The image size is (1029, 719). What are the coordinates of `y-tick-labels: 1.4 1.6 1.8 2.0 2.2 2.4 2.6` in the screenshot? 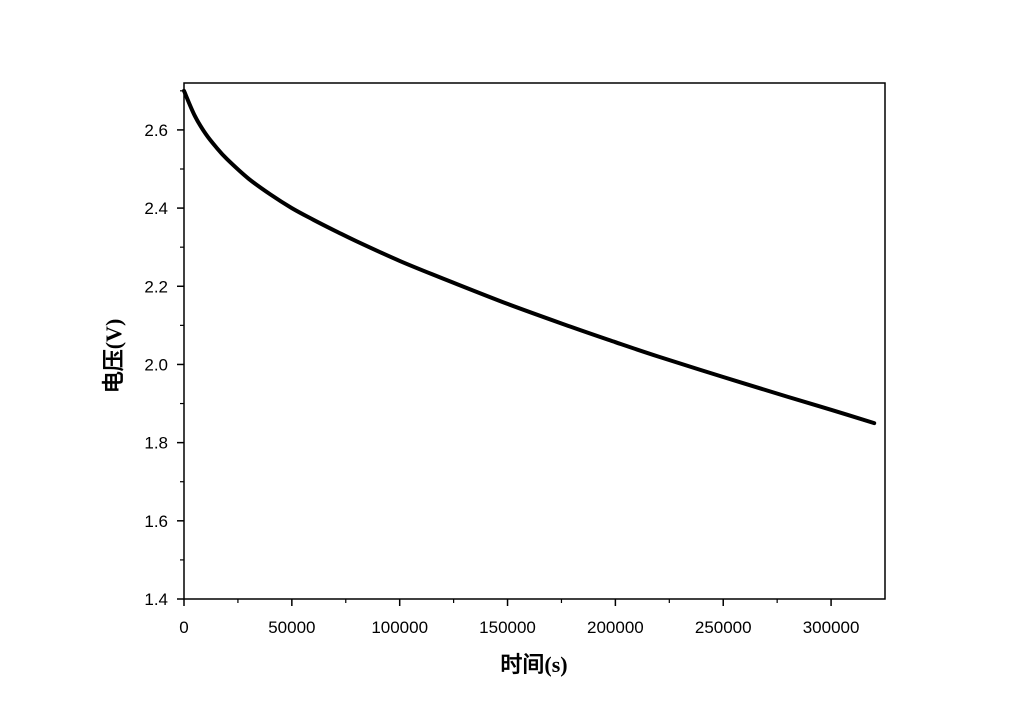 It's located at (156, 365).